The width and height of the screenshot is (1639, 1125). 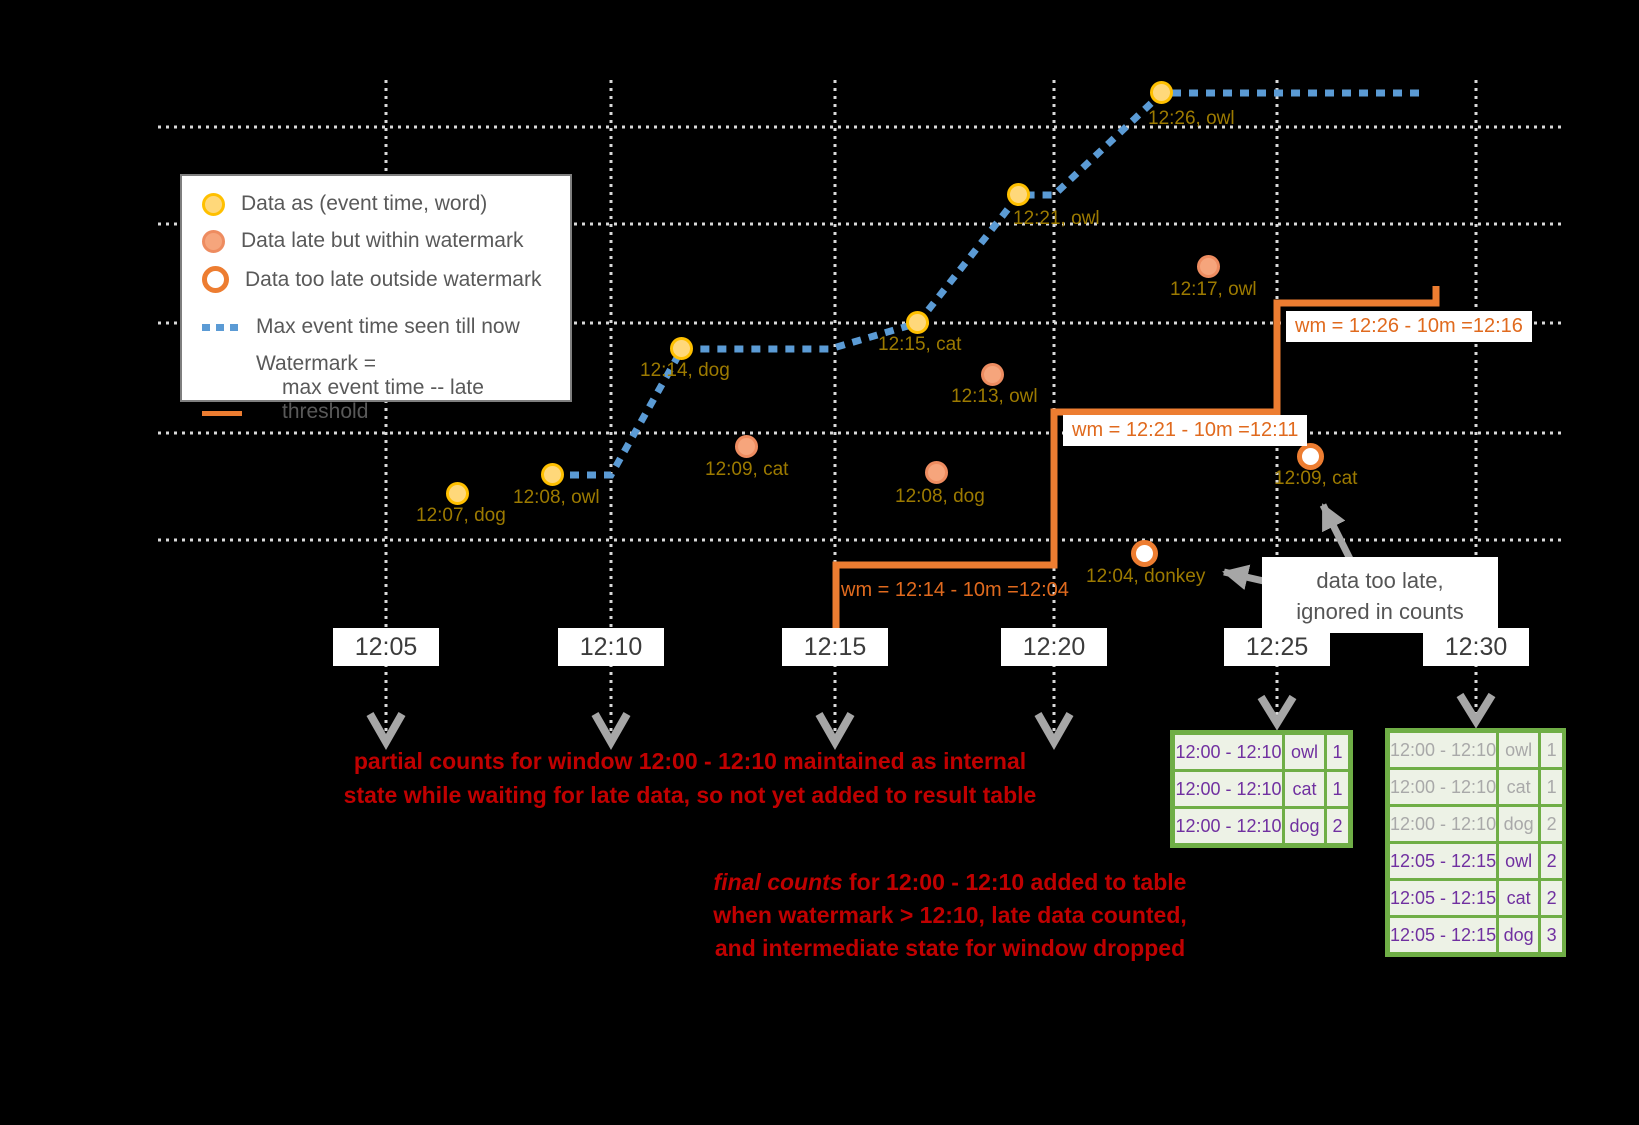 I want to click on legend-sublabel: max event time -- late threshold, so click(x=383, y=399).